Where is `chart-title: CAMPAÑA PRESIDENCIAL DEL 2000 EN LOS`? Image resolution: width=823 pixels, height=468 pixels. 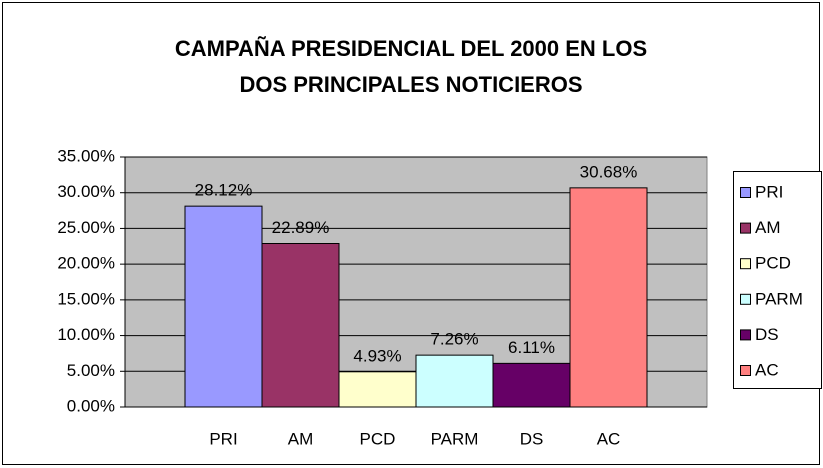 chart-title: CAMPAÑA PRESIDENCIAL DEL 2000 EN LOS is located at coordinates (411, 48).